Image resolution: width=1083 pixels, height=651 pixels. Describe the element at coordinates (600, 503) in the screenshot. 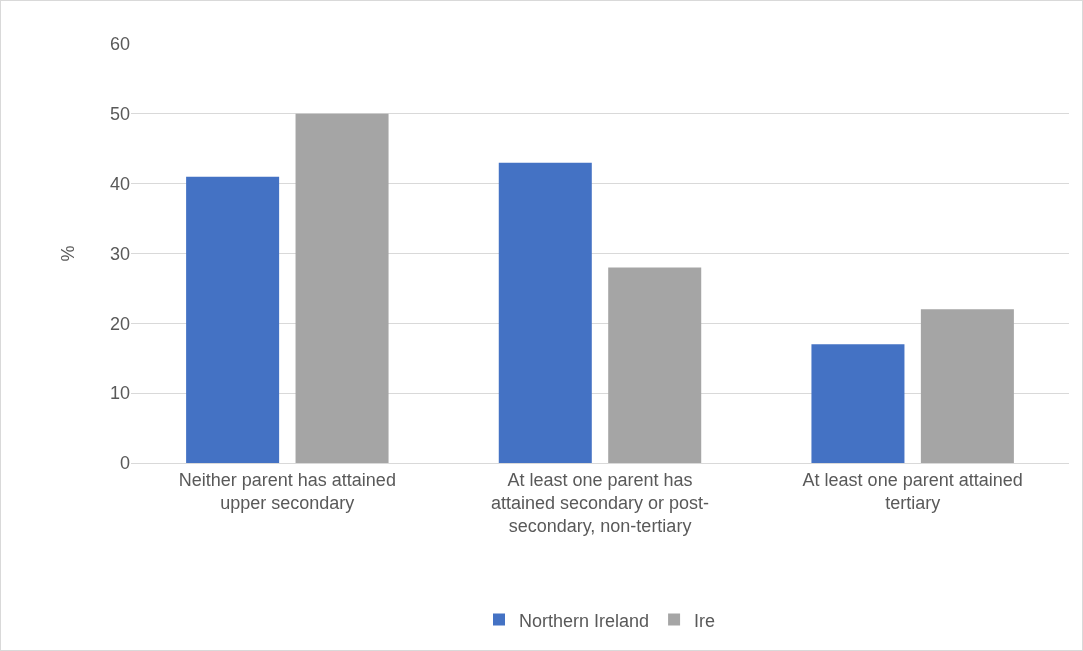

I see `x-tick-label: At least one parent has attained secondary or post-secondary, non-tertiary` at that location.